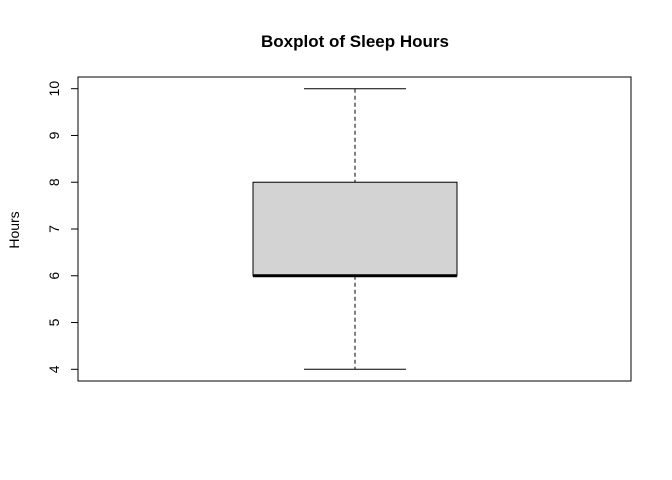 Image resolution: width=672 pixels, height=480 pixels. I want to click on y-tick-label: 9, so click(54, 135).